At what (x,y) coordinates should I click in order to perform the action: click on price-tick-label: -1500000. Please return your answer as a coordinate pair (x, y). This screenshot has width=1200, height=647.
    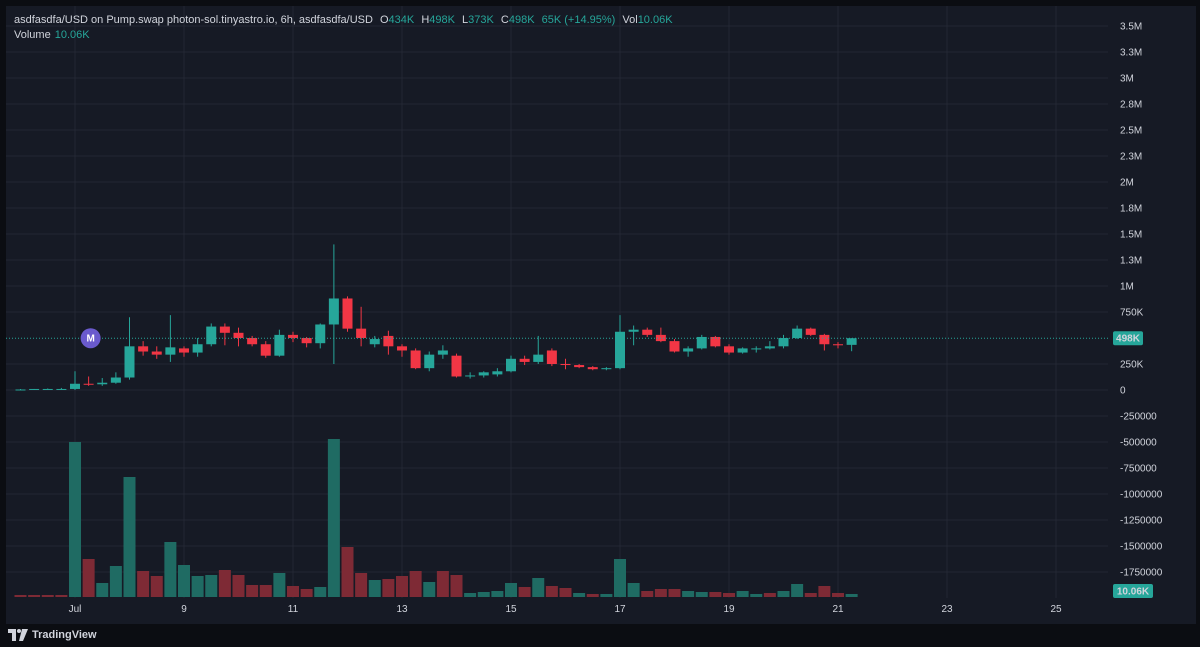
    Looking at the image, I should click on (1141, 547).